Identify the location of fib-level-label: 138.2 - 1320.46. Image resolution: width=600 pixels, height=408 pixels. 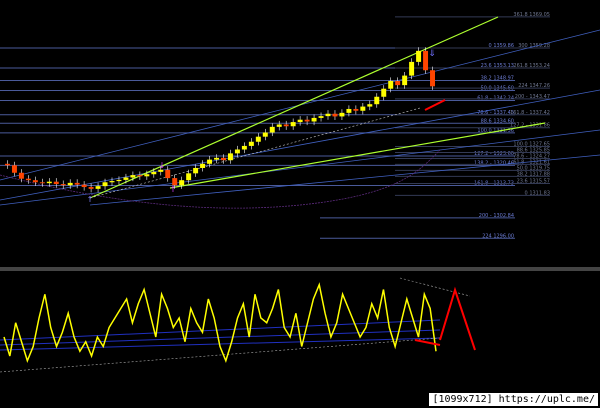
(494, 163).